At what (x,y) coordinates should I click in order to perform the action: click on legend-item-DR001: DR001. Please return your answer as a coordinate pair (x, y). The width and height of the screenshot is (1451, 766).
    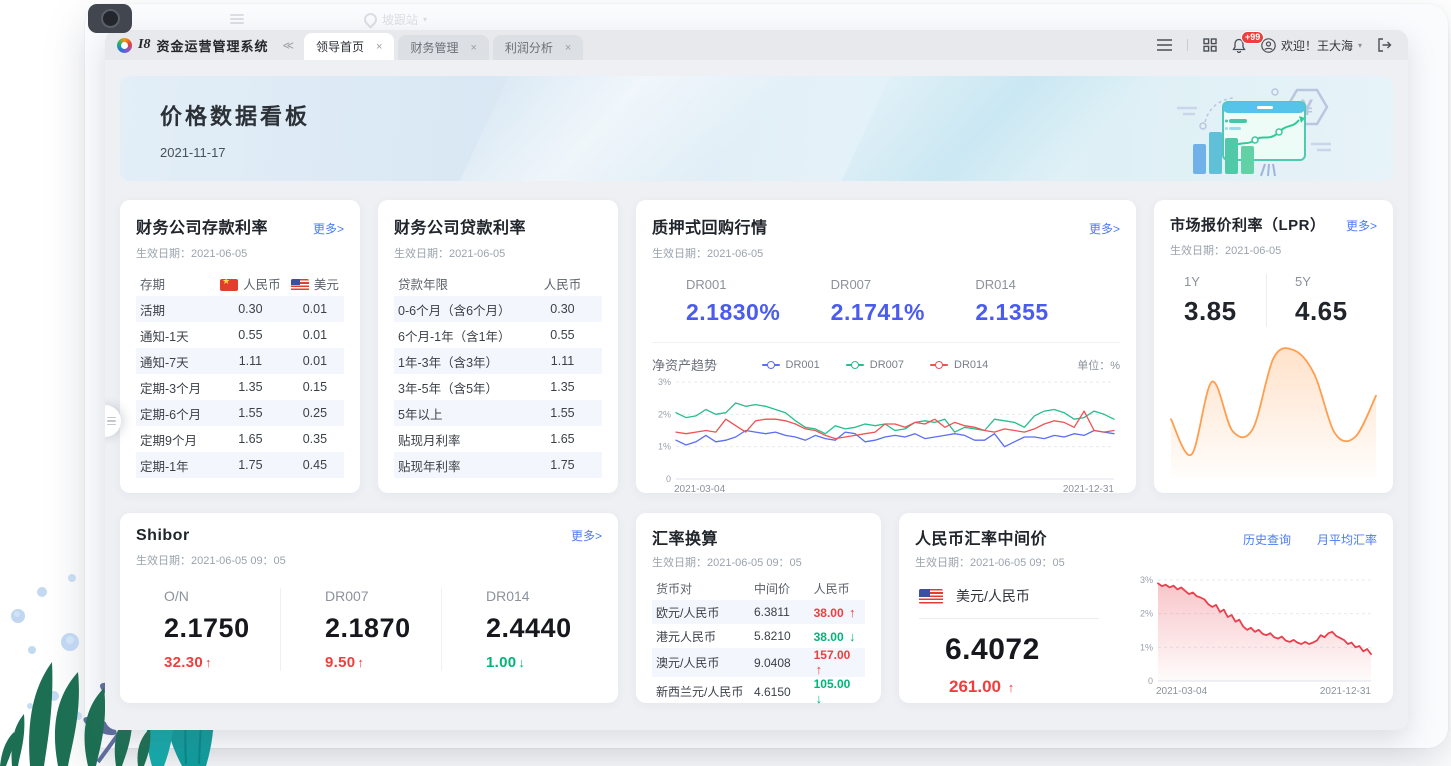
    Looking at the image, I should click on (790, 365).